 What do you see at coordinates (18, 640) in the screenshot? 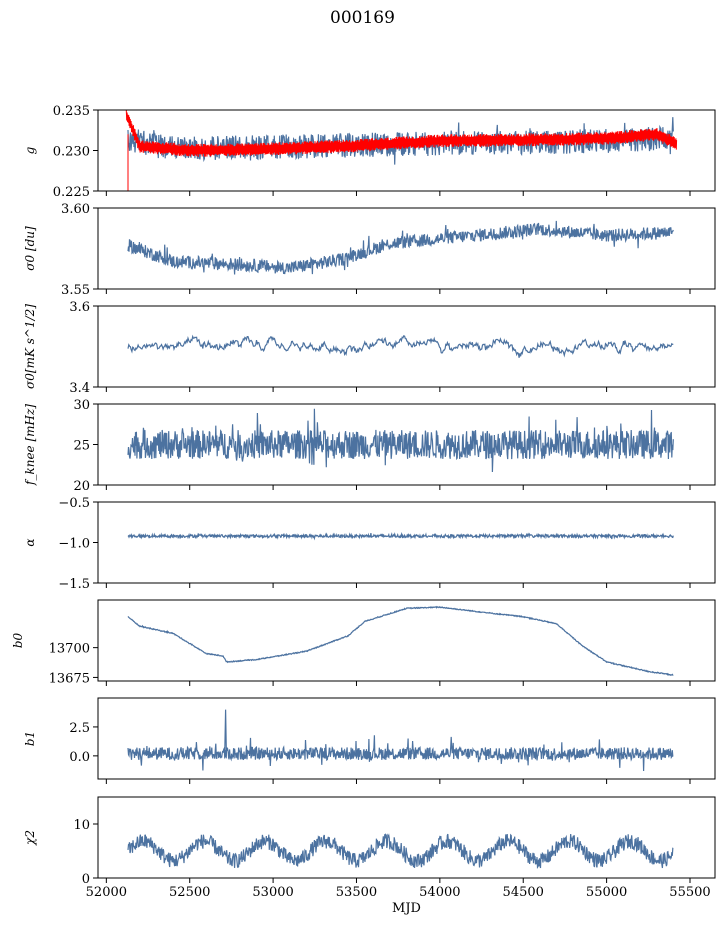
I see `ylabel: b0` at bounding box center [18, 640].